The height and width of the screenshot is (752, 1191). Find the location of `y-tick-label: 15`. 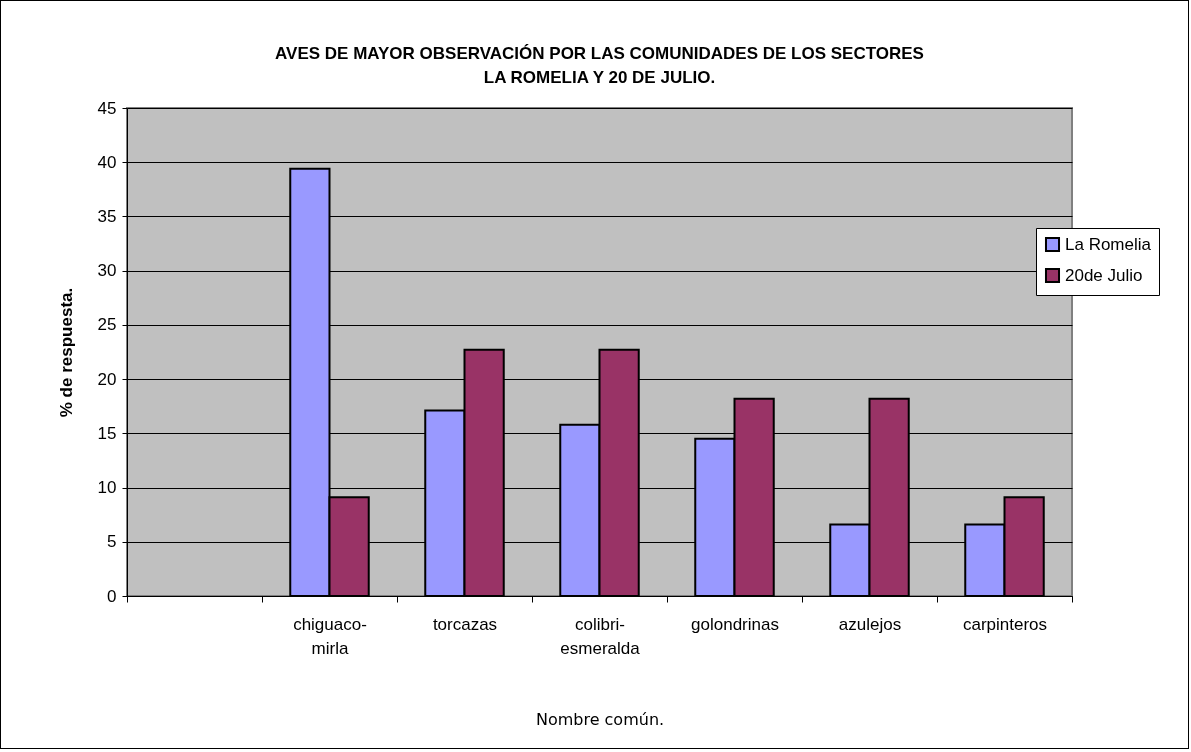

y-tick-label: 15 is located at coordinates (107, 433).